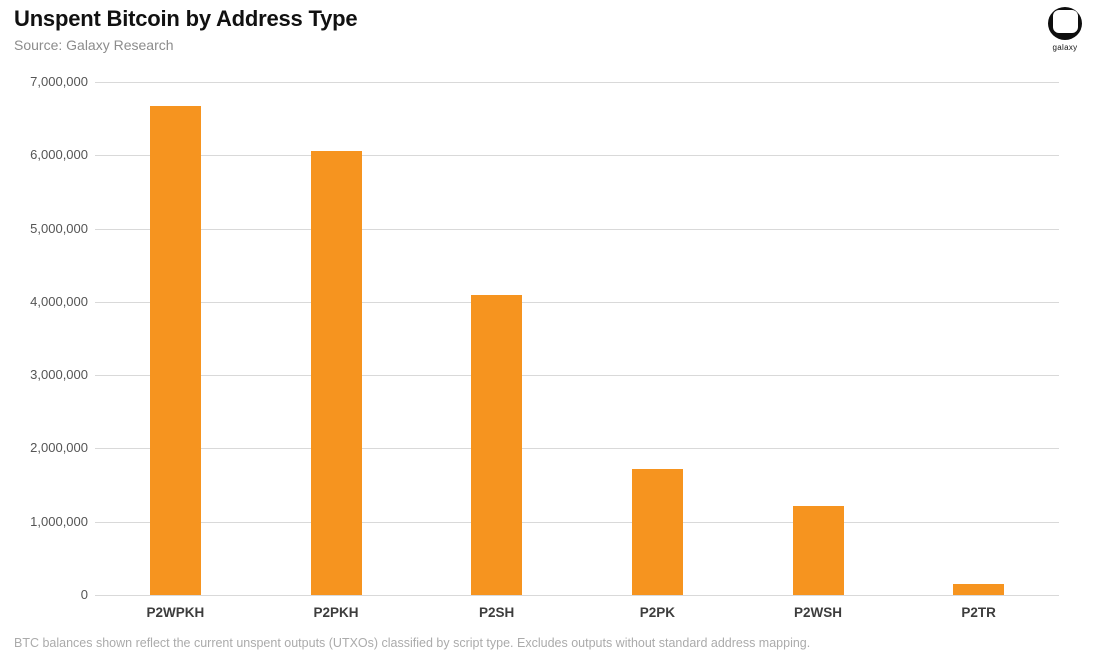 The width and height of the screenshot is (1100, 662). What do you see at coordinates (336, 372) in the screenshot?
I see `bar-P2PKH` at bounding box center [336, 372].